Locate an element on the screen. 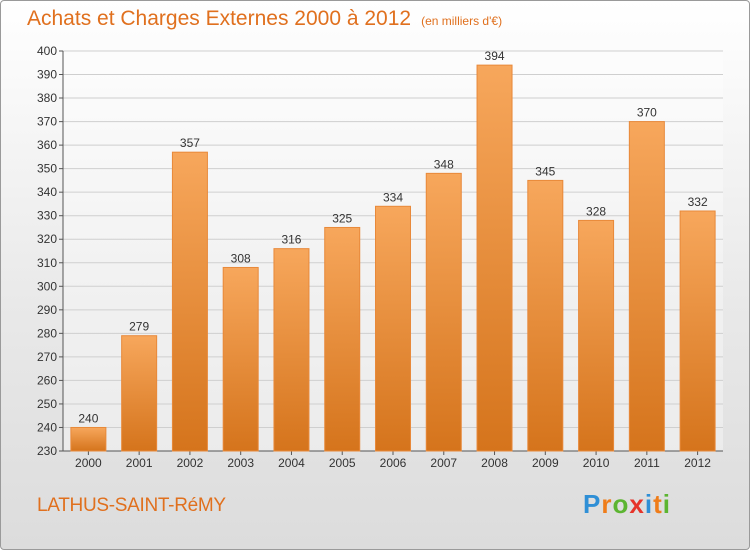  bar-value-label: 308 is located at coordinates (241, 258).